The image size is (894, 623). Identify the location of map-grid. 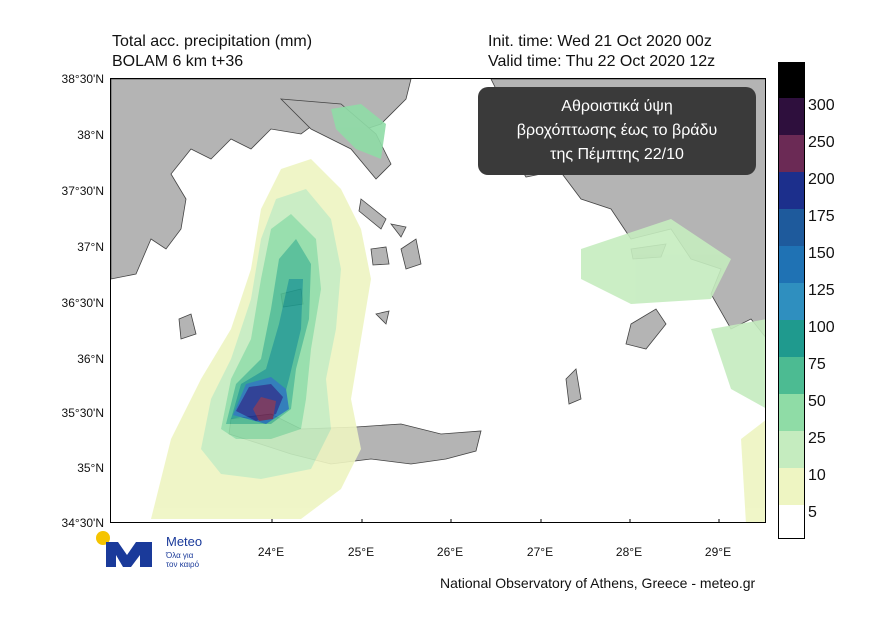
(495, 520).